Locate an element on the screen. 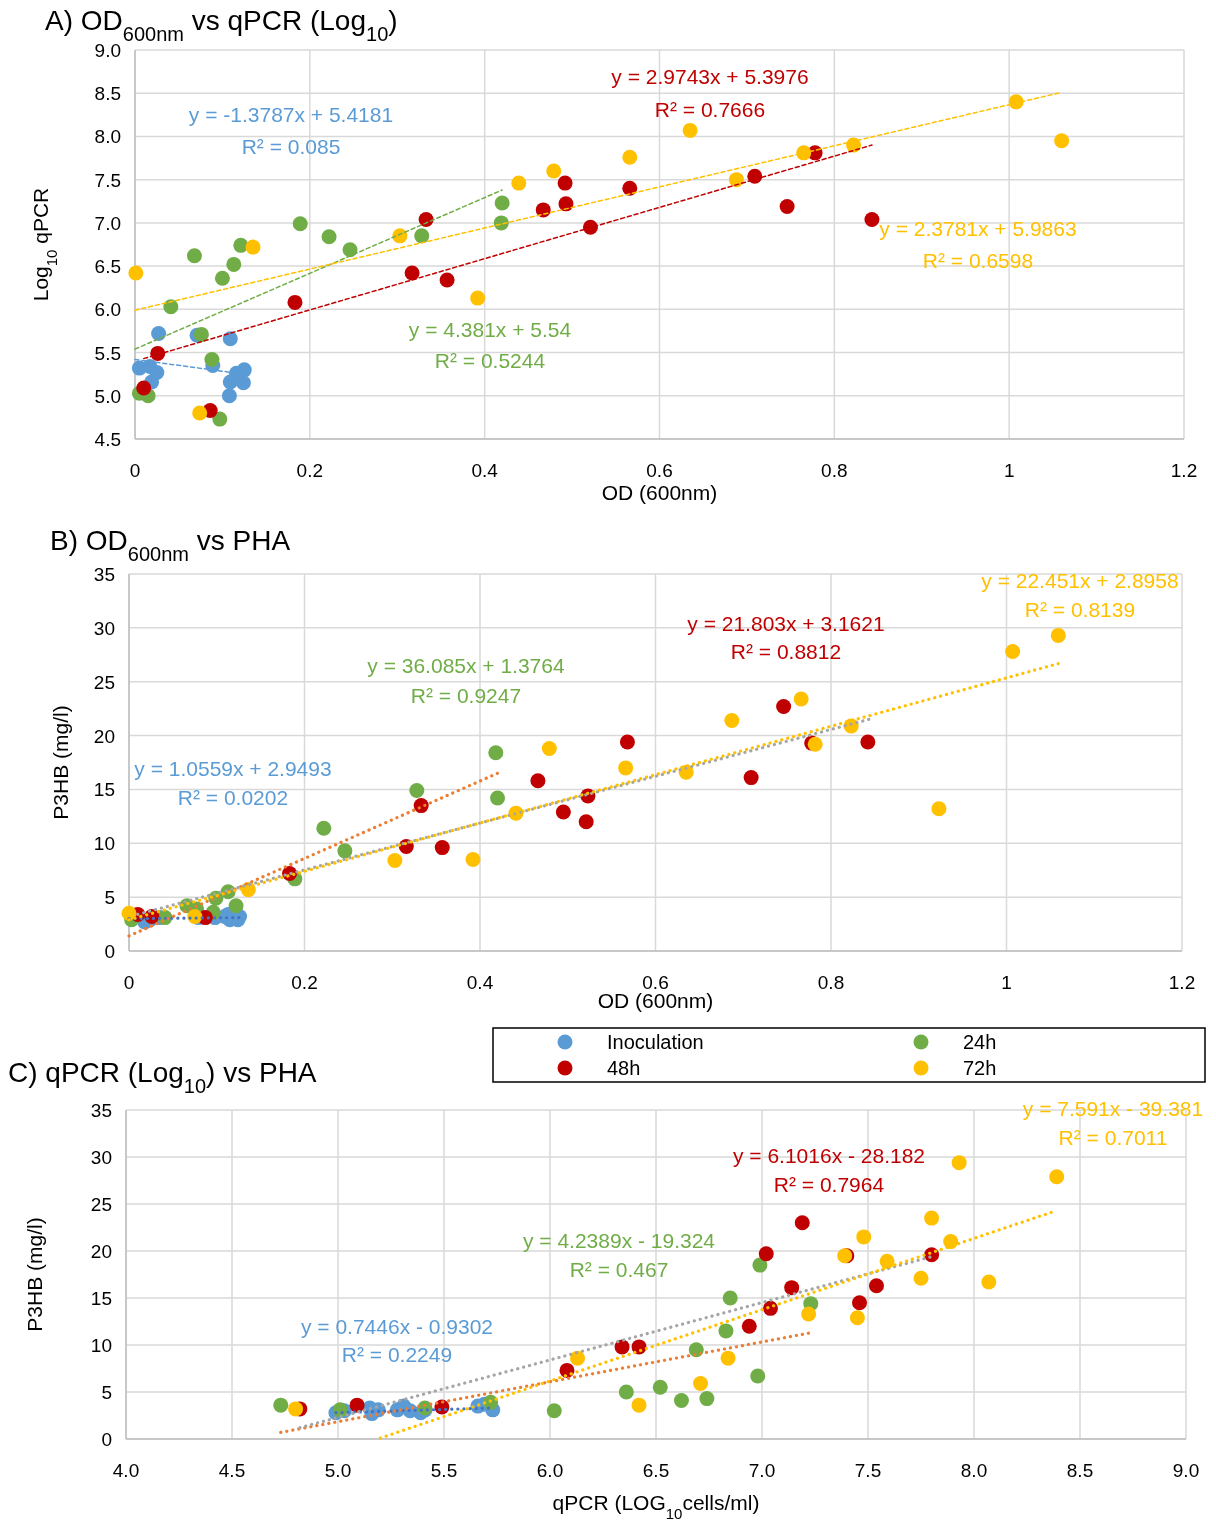 The width and height of the screenshot is (1216, 1520). annotation: R² = 0.7011 is located at coordinates (1113, 1137).